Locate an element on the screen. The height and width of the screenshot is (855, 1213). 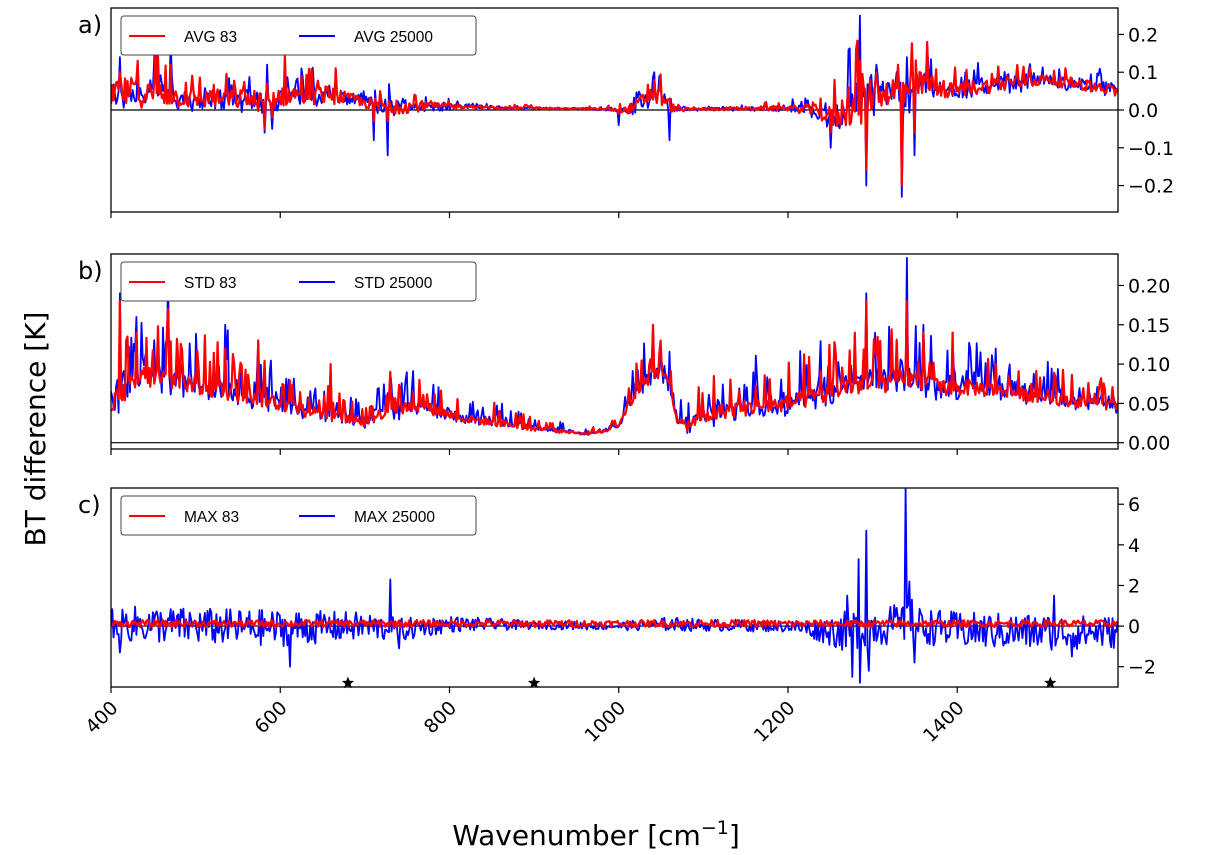
x-tick-label: 1400 is located at coordinates (944, 722).